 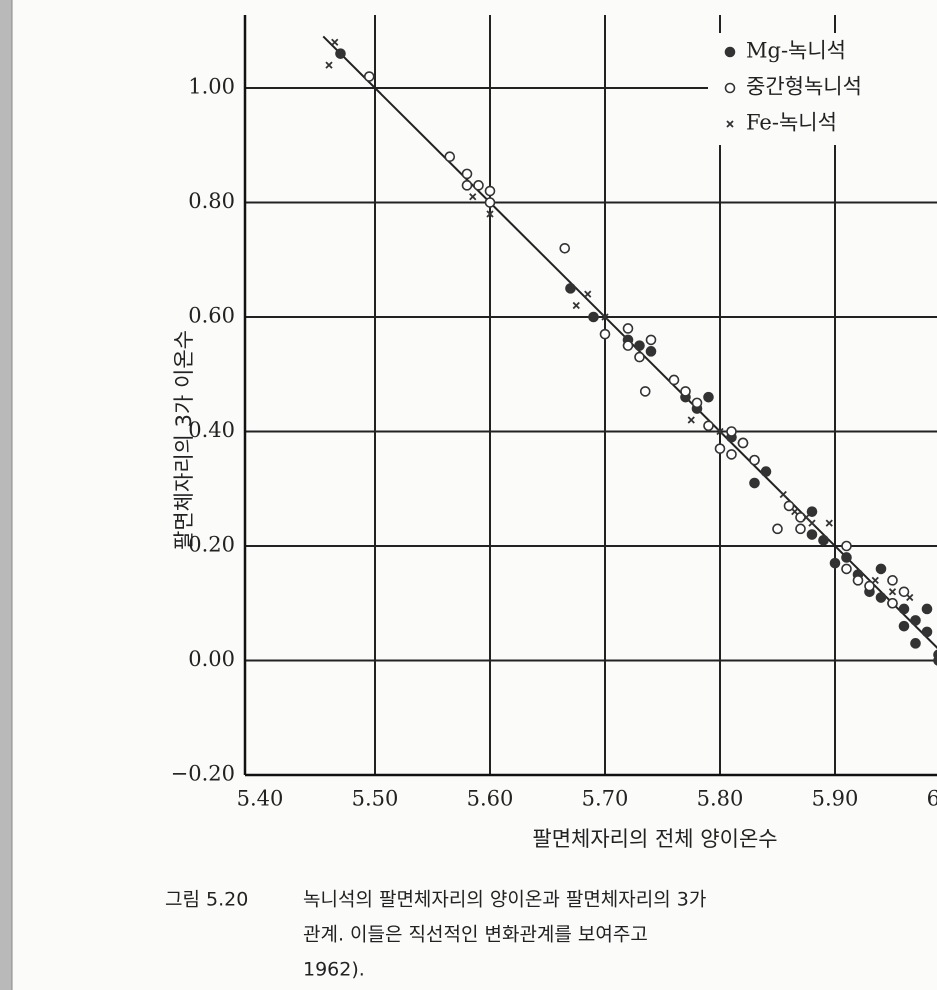 What do you see at coordinates (375, 799) in the screenshot?
I see `x-tick-label: 5.50` at bounding box center [375, 799].